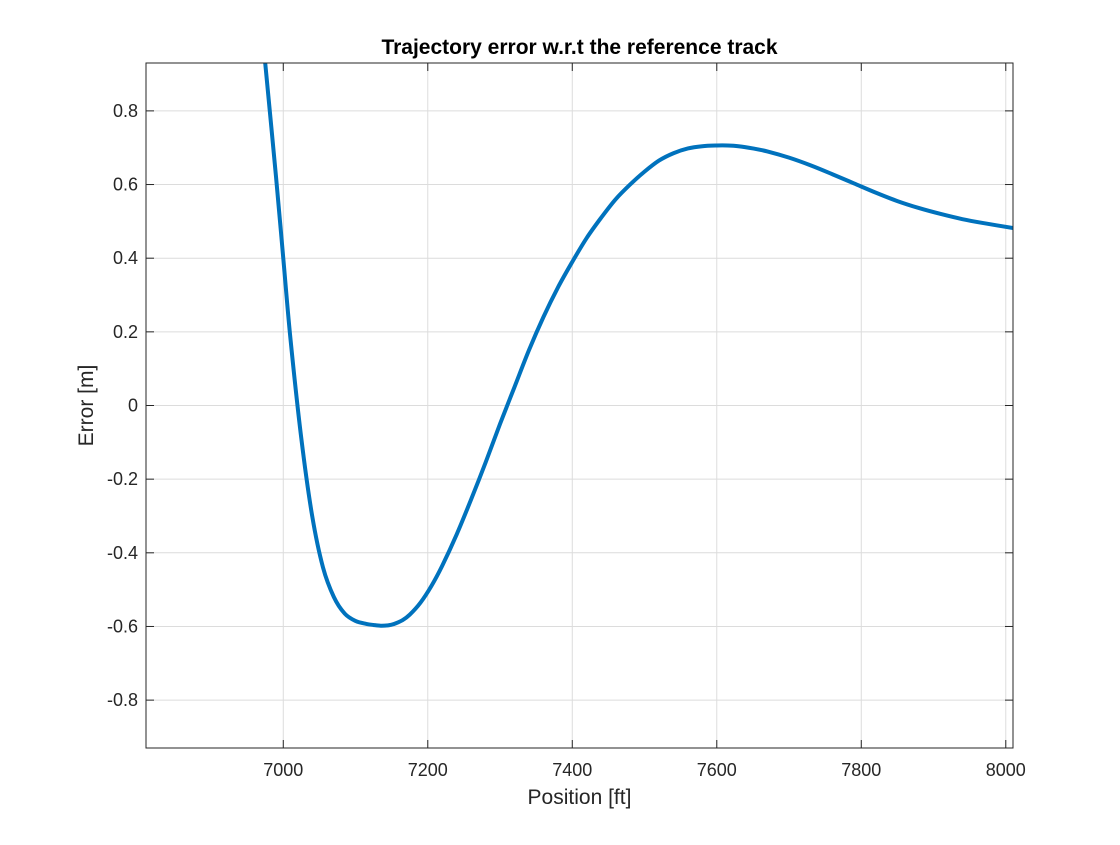 The width and height of the screenshot is (1120, 845). What do you see at coordinates (133, 406) in the screenshot?
I see `y-tick-label: 0` at bounding box center [133, 406].